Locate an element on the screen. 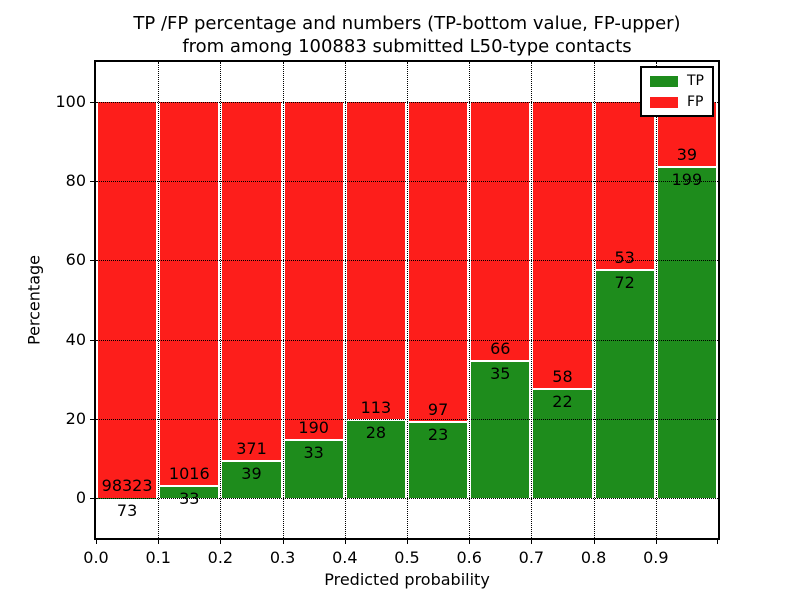 The height and width of the screenshot is (600, 800). x-tick-label: 0.6 is located at coordinates (469, 557).